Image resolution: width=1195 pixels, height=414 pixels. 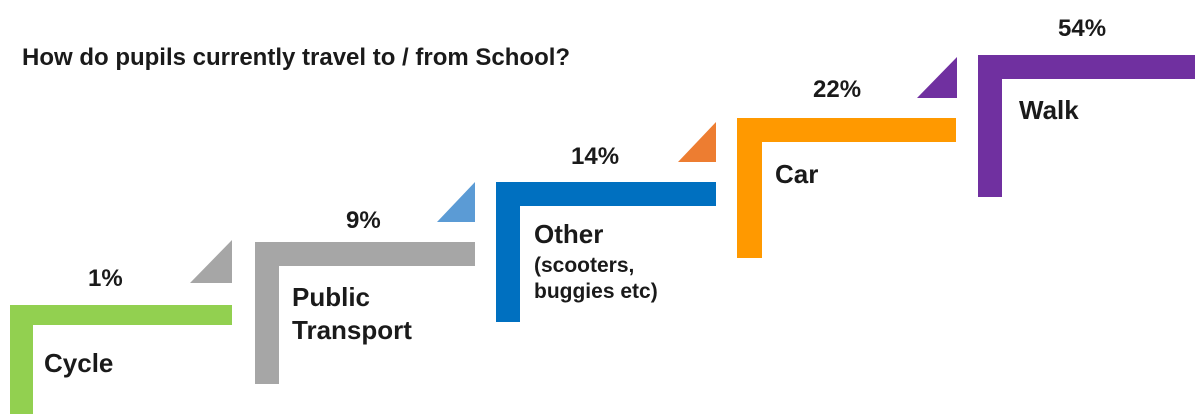 What do you see at coordinates (363, 220) in the screenshot?
I see `value-label-1: 9%` at bounding box center [363, 220].